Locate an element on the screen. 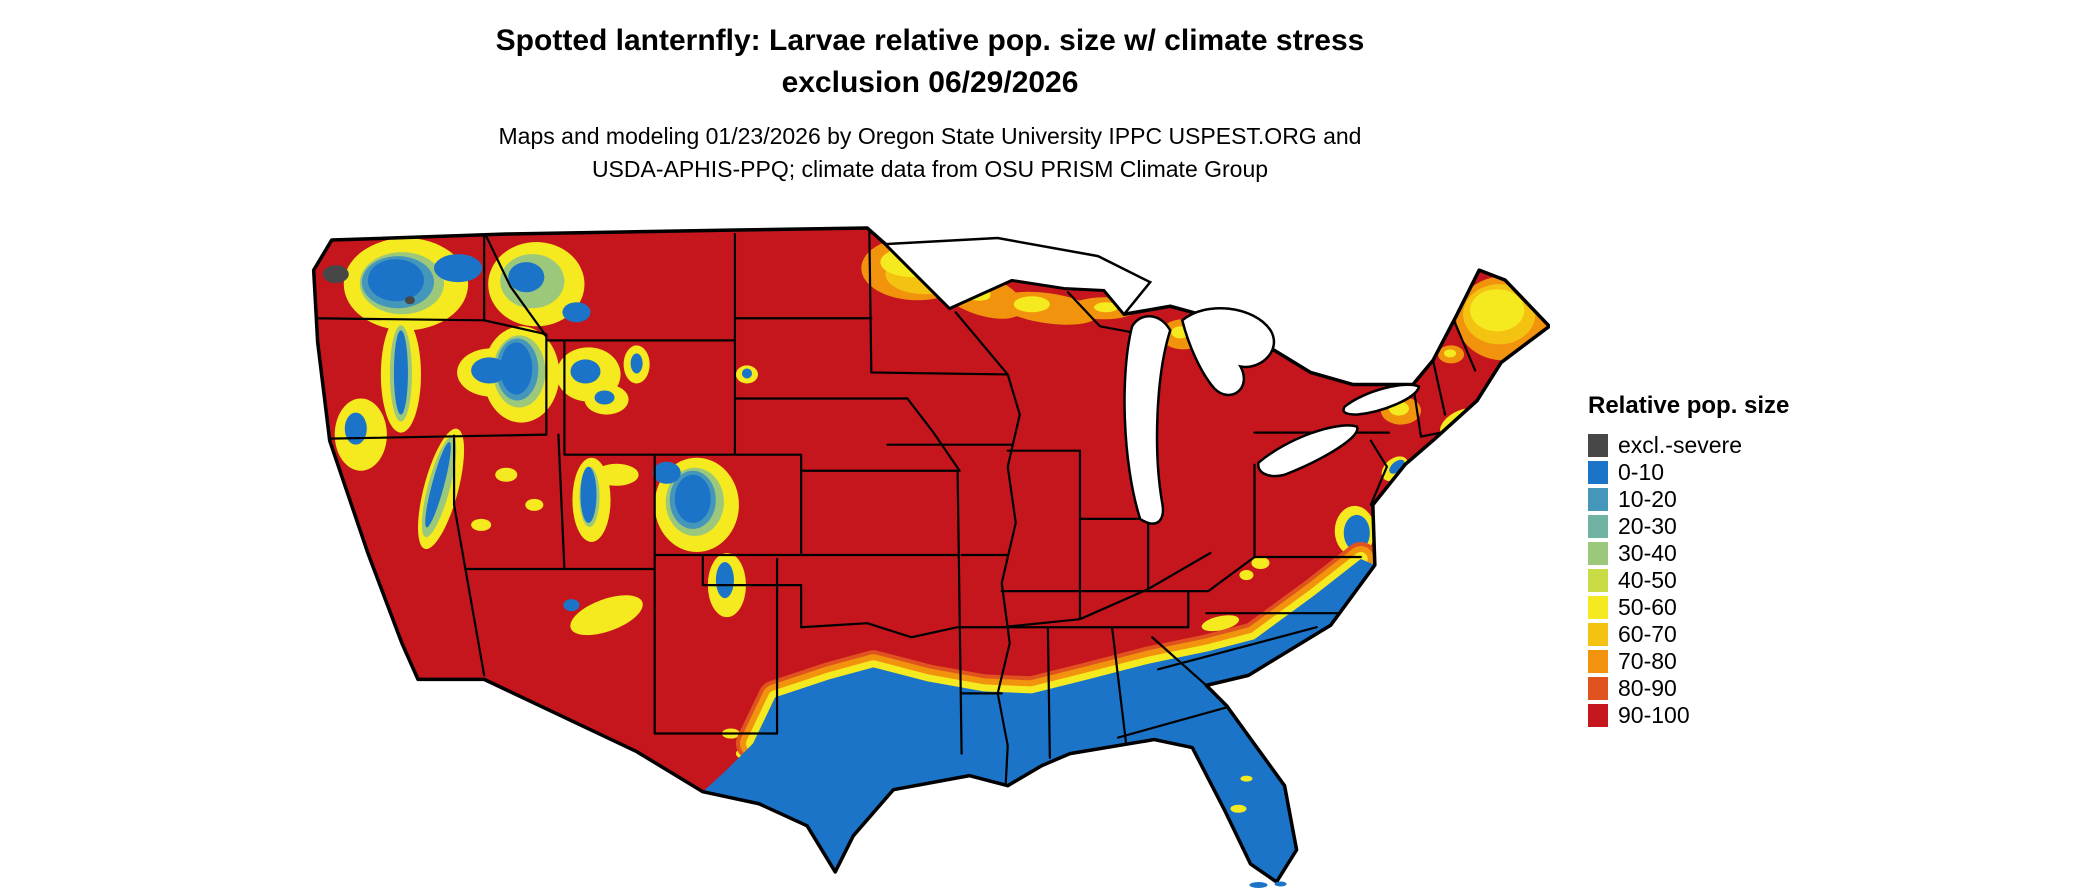 The width and height of the screenshot is (2100, 892). legend-label: 20-30 is located at coordinates (1647, 526).